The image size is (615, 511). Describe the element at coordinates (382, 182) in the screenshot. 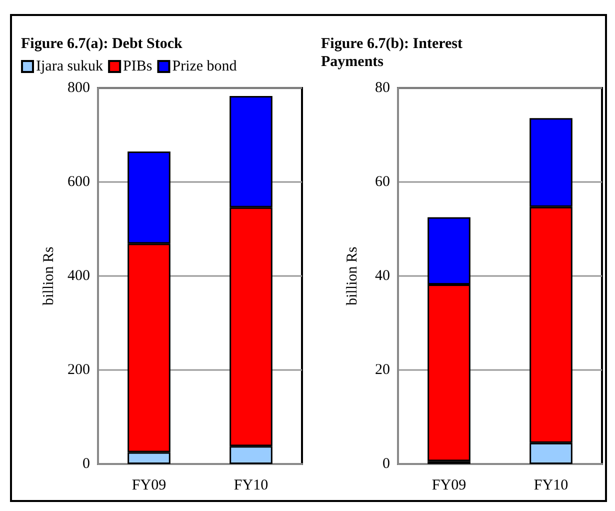

I see `y-tick-label: 60` at that location.